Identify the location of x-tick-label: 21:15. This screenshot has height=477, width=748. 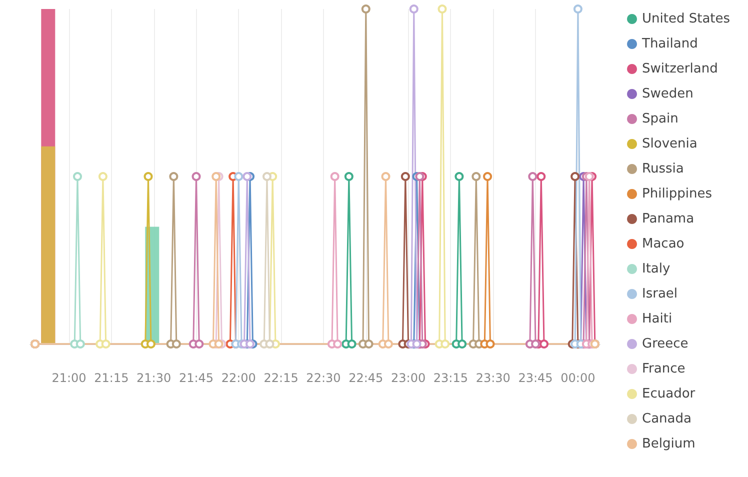
(111, 378).